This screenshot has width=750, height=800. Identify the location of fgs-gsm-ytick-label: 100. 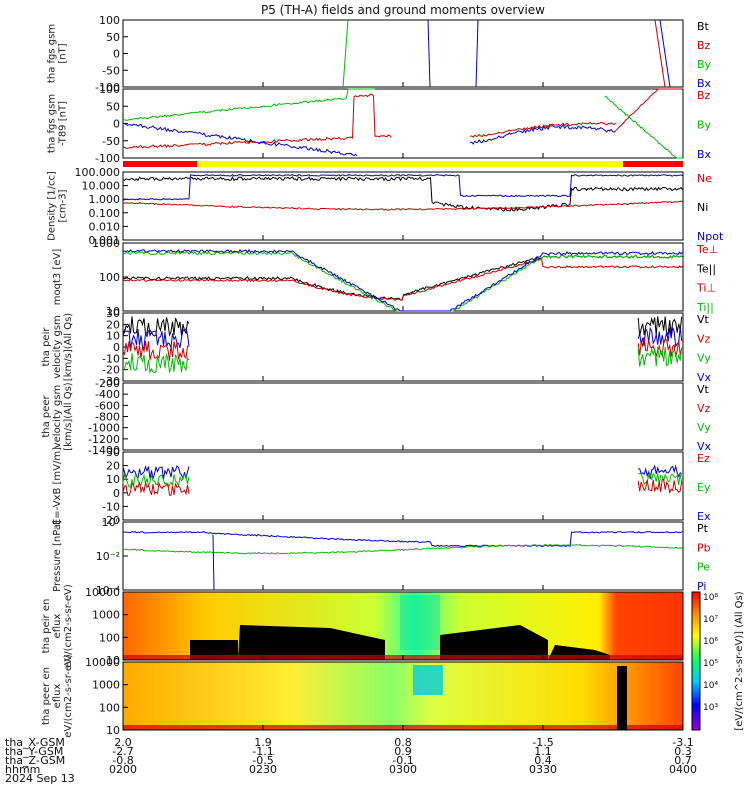
(109, 20).